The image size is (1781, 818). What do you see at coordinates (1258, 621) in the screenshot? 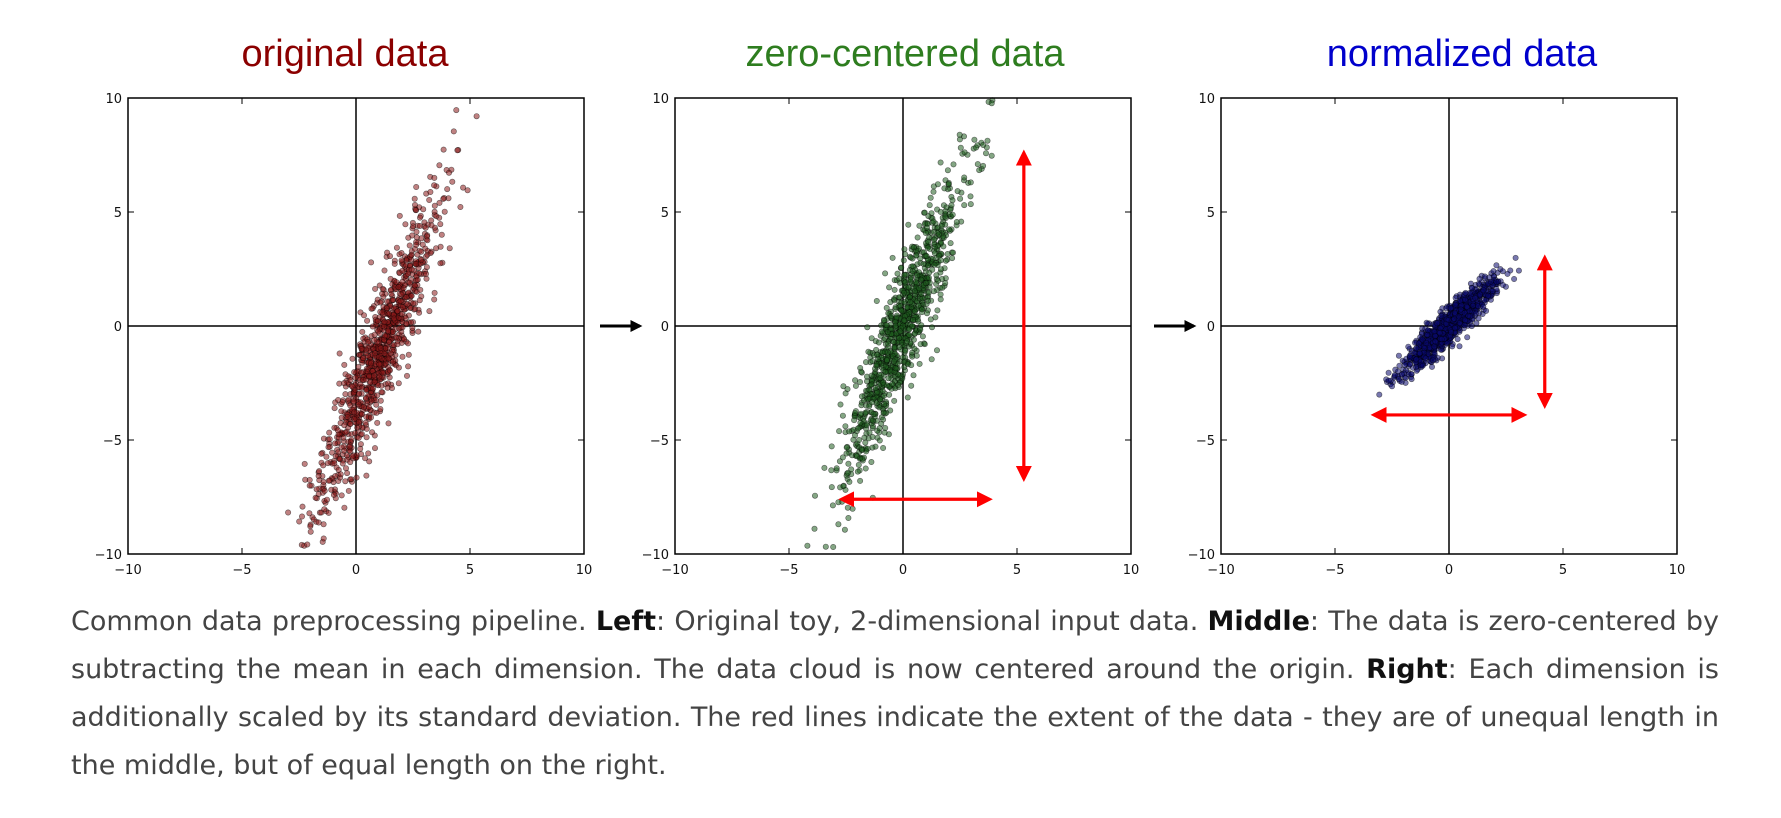
I see `caption-middle-label: Middle` at bounding box center [1258, 621].